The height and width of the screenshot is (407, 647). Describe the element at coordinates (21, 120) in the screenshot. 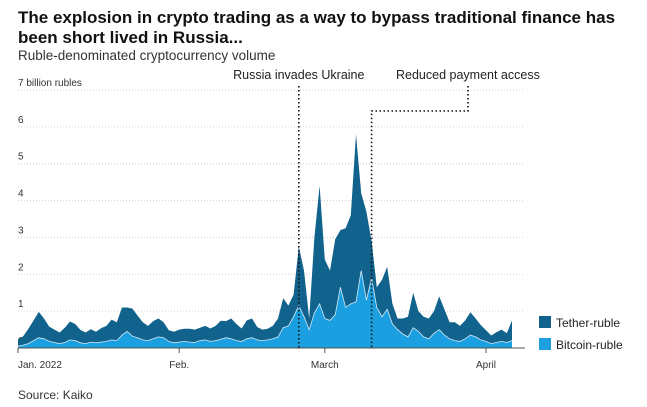

I see `y-tick-label-6: 6` at that location.